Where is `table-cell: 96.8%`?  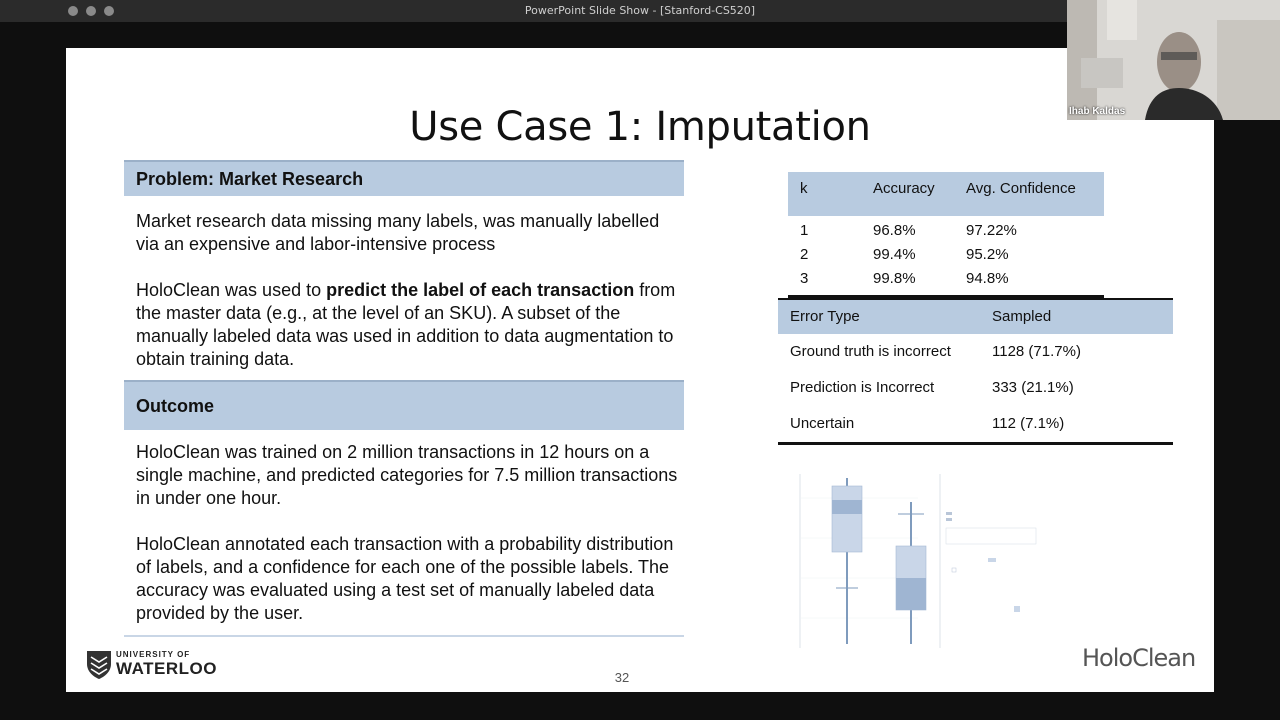
table-cell: 96.8% is located at coordinates (894, 230).